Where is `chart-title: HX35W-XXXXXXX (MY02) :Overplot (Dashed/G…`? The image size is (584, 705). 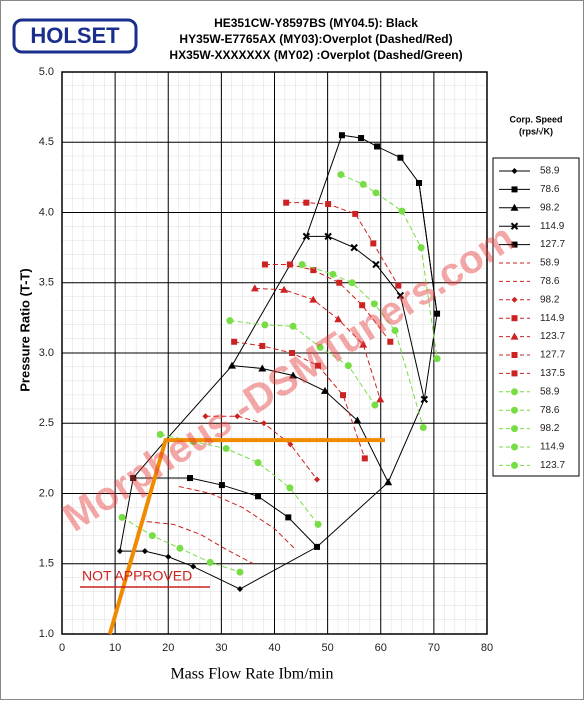 chart-title: HX35W-XXXXXXX (MY02) :Overplot (Dashed/G… is located at coordinates (315, 55).